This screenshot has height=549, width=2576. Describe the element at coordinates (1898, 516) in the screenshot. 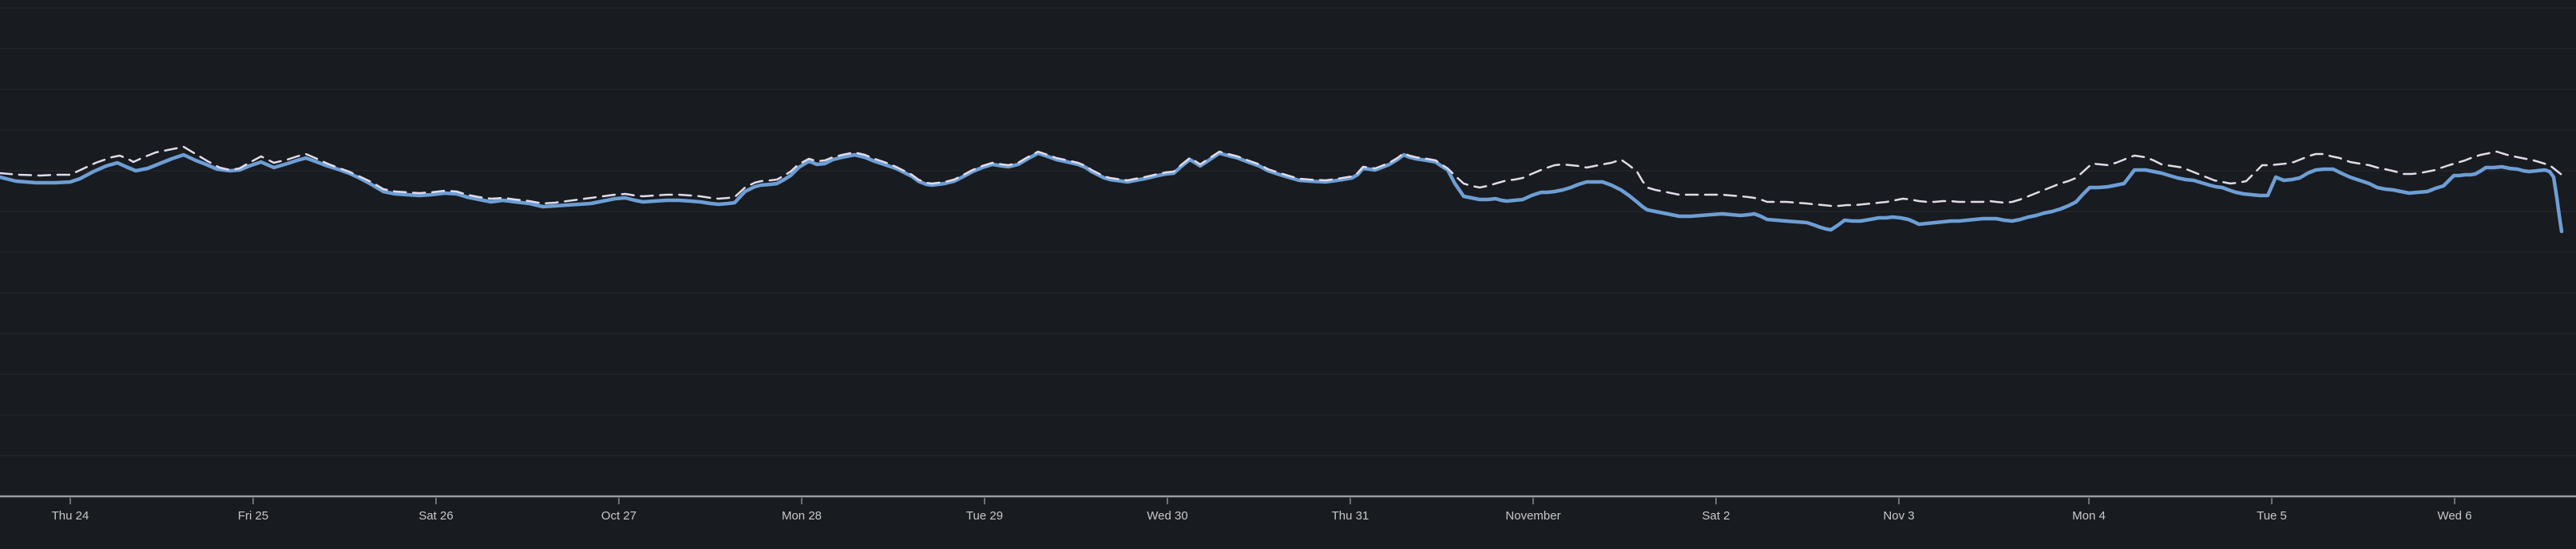

I see `x-axis-tick-label: Nov 3` at that location.